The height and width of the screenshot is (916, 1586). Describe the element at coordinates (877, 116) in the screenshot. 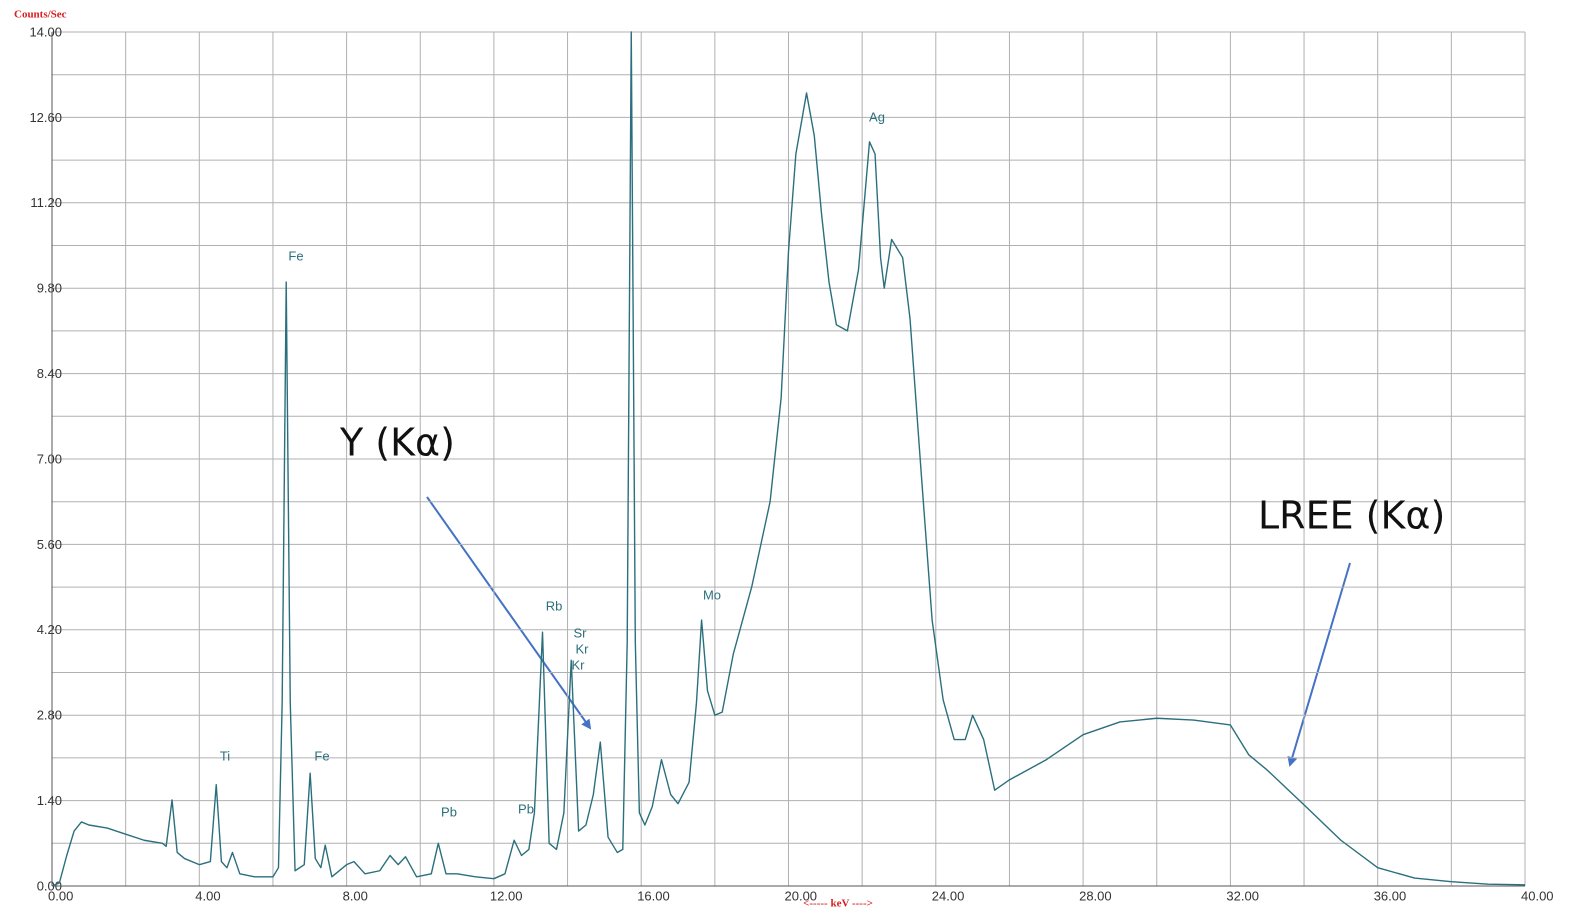

I see `peak-label: Ag` at that location.